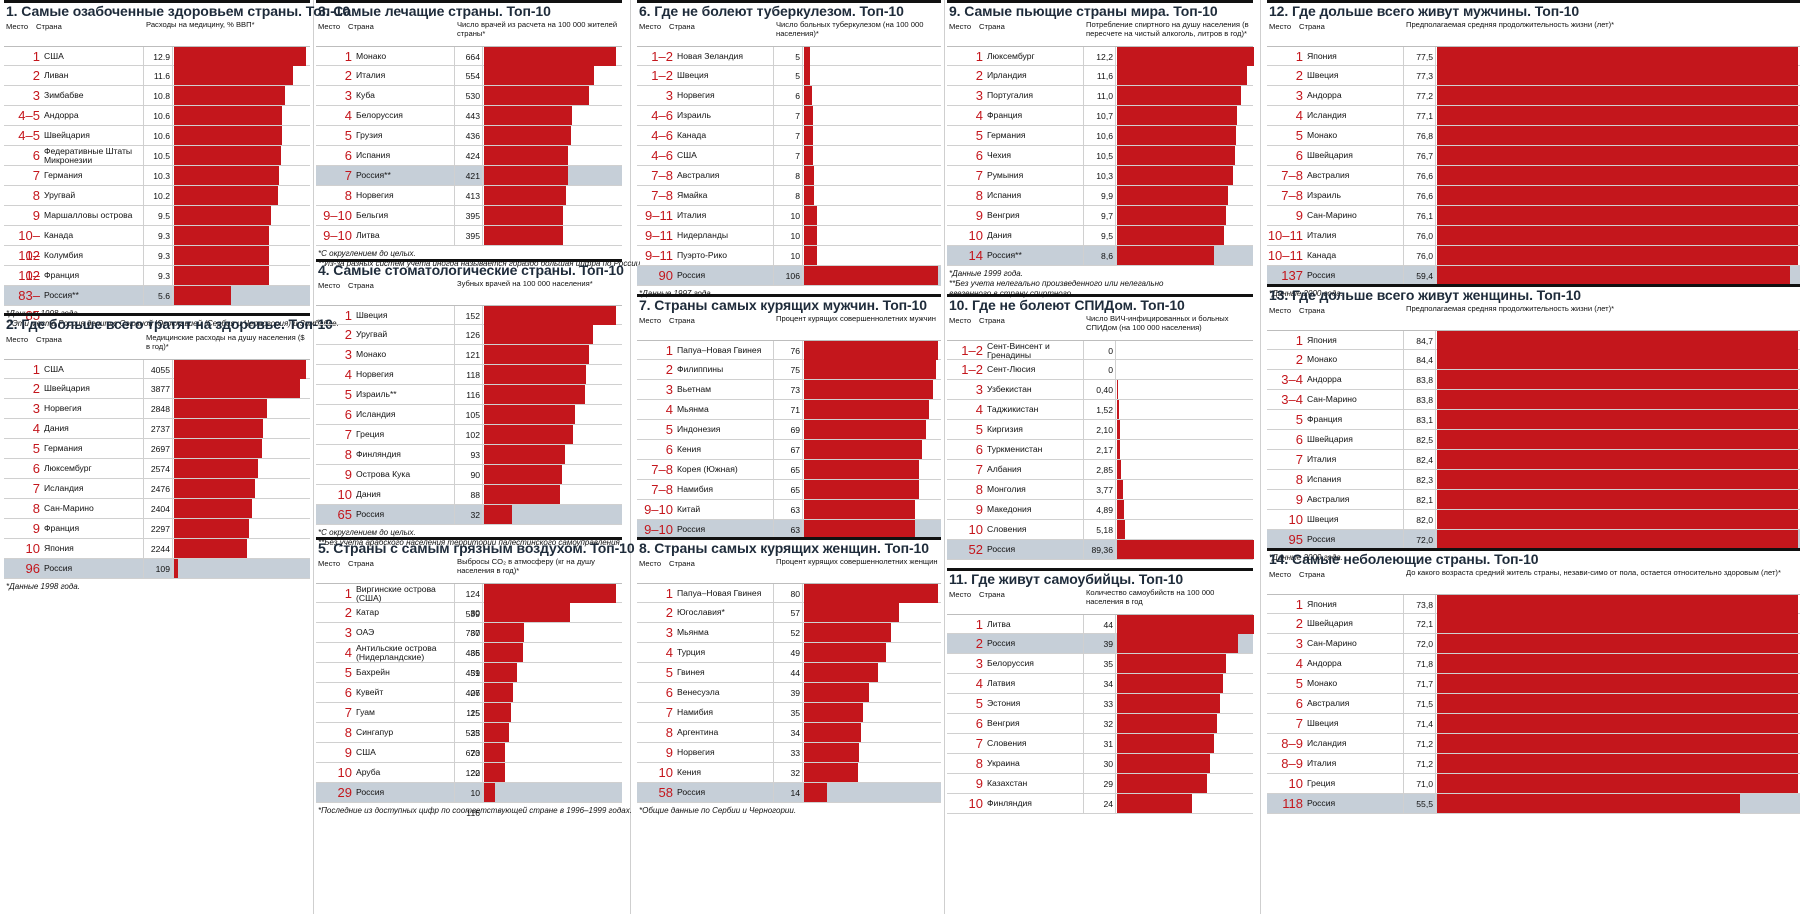  Describe the element at coordinates (771, 11) in the screenshot. I see `panel-title: 6. Где не болеют туберкулезом. Топ-10` at that location.